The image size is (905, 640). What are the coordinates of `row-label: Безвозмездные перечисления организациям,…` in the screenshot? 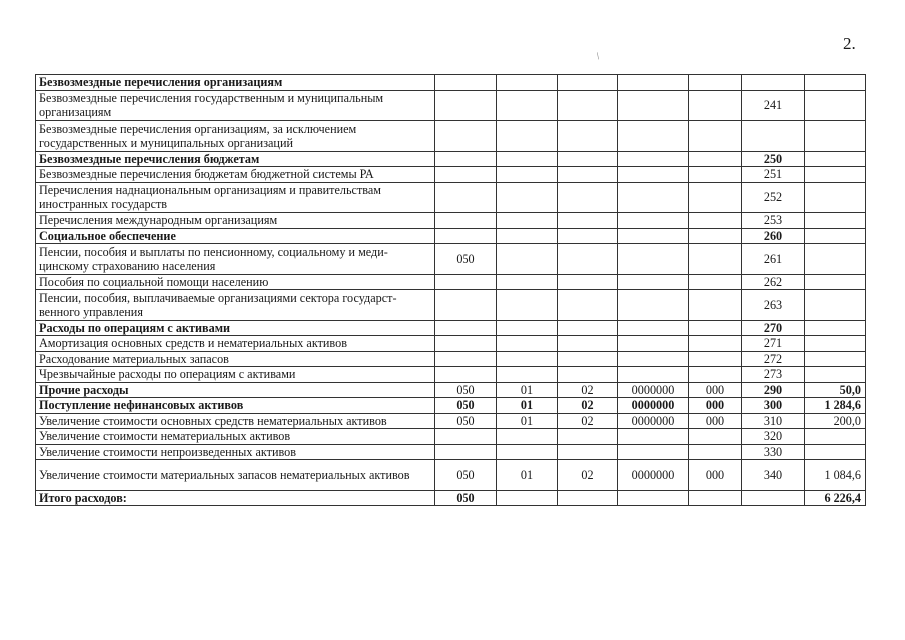 It's located at (235, 136).